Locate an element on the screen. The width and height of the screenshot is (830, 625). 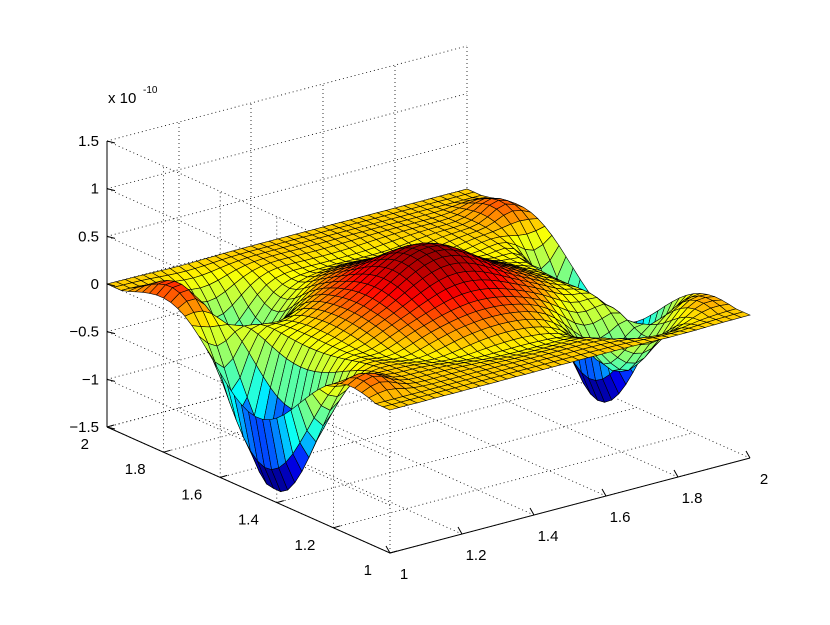
z-tick-label: 1 is located at coordinates (95, 189).